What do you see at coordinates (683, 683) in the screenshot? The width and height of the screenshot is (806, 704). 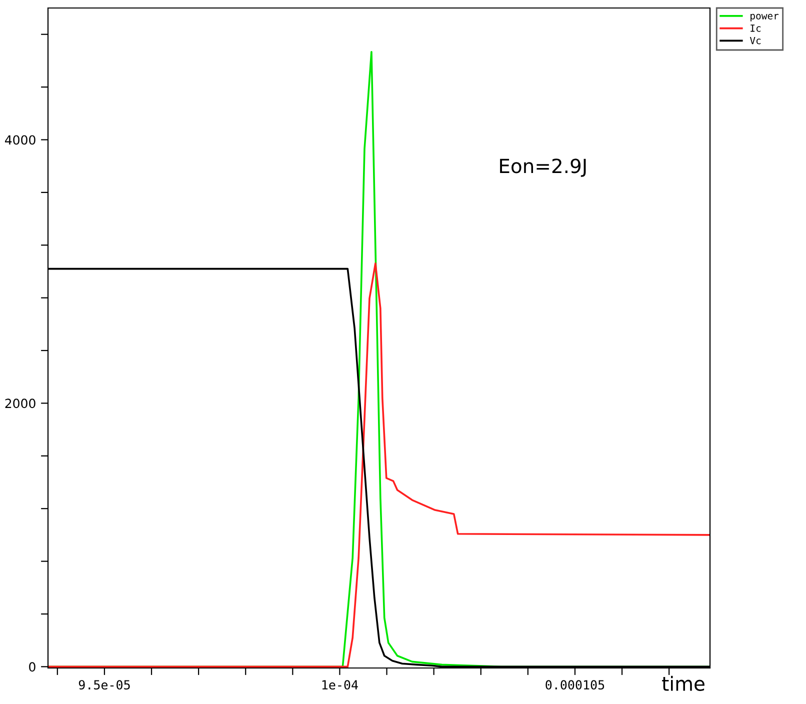 I see `x-axis-title: time` at bounding box center [683, 683].